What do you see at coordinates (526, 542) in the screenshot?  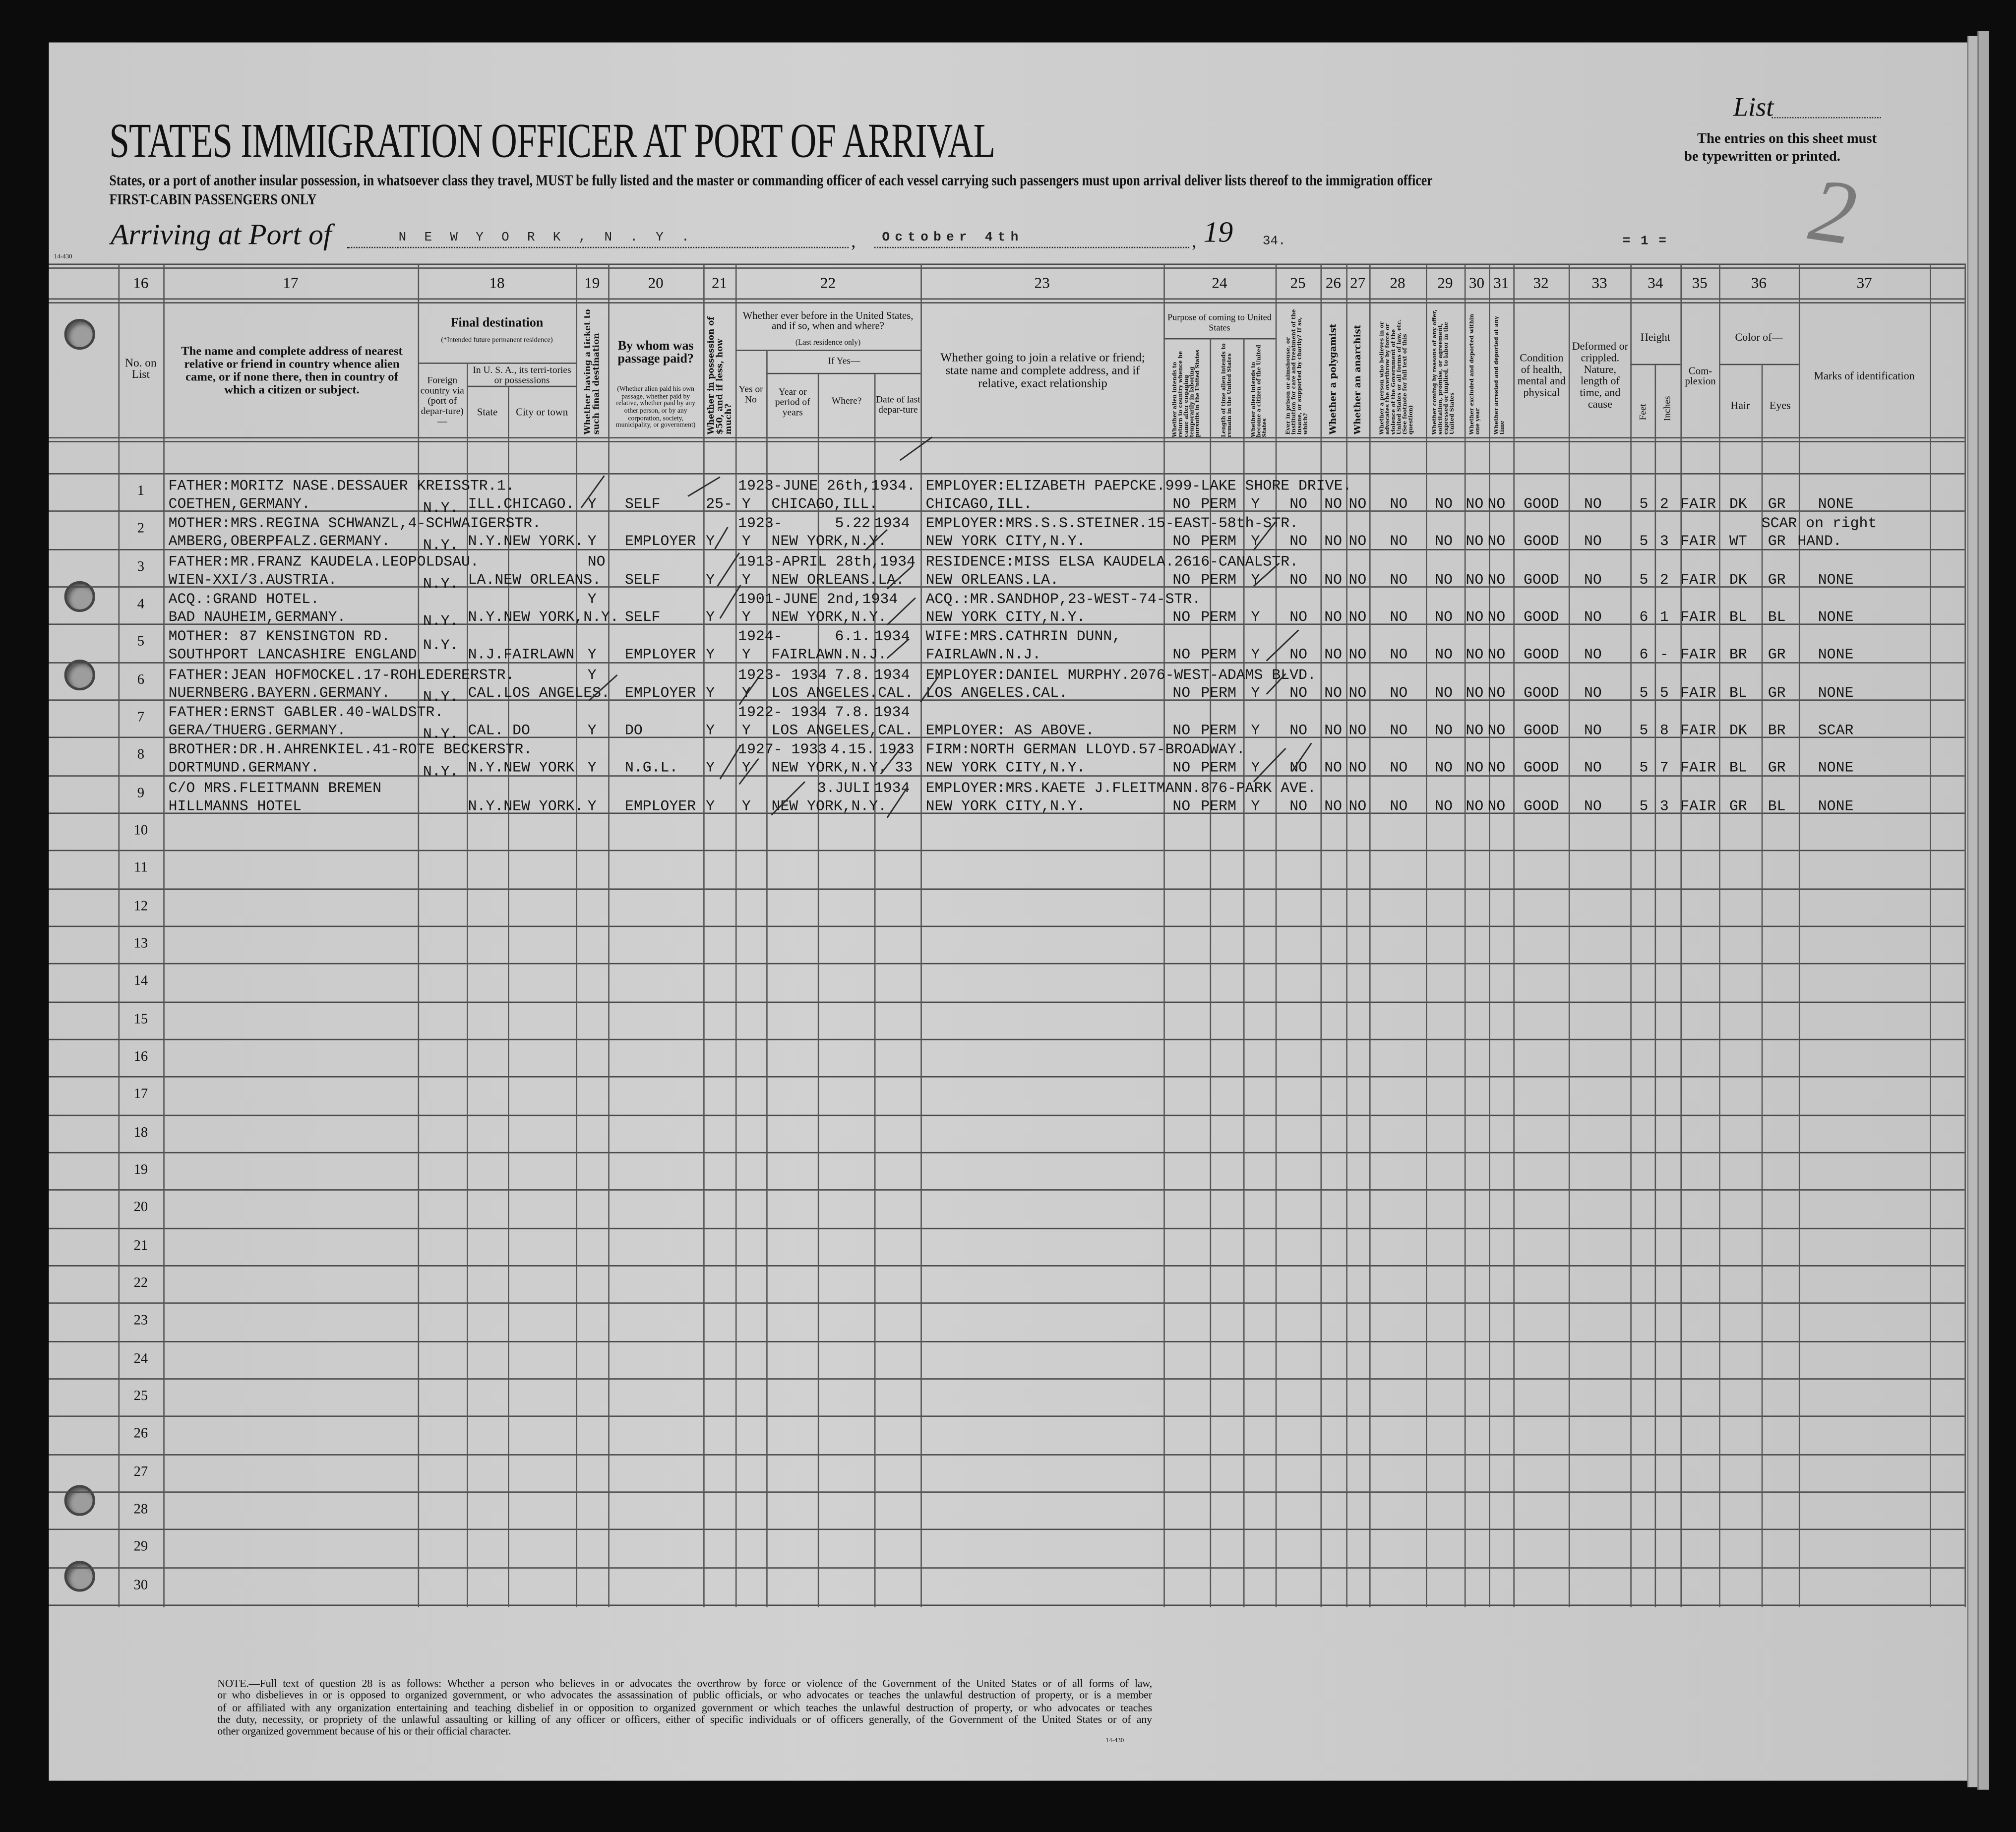 I see `entry-dest: N.Y.NEW YORK.` at bounding box center [526, 542].